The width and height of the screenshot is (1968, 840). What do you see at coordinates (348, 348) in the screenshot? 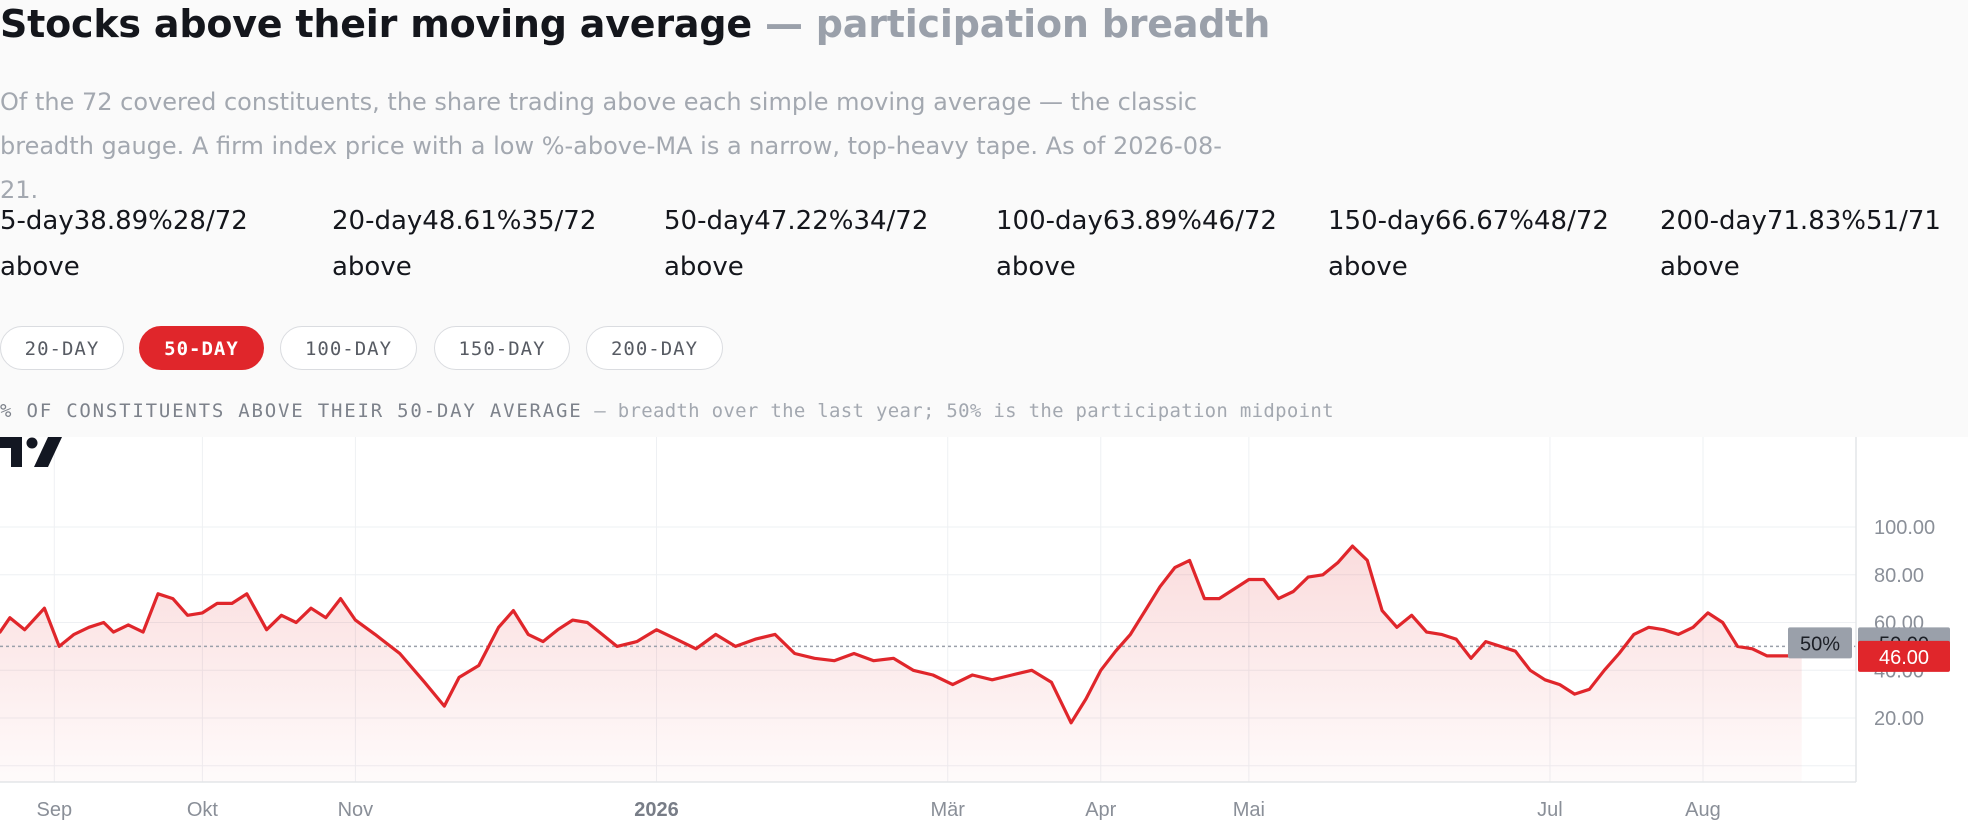
I see `period-button-100-day: 100-DAY` at bounding box center [348, 348].